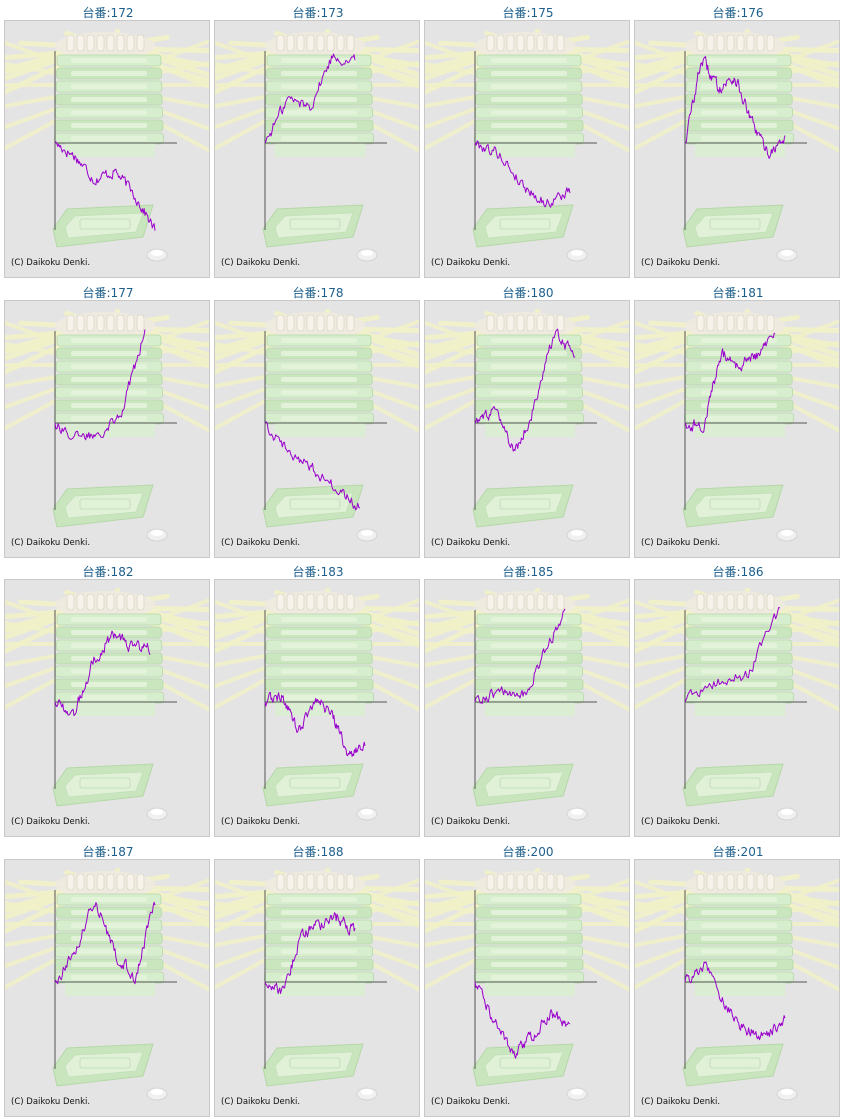  I want to click on machine-panel: 台番:173 (C) Daikoku Denki., so click(318, 141).